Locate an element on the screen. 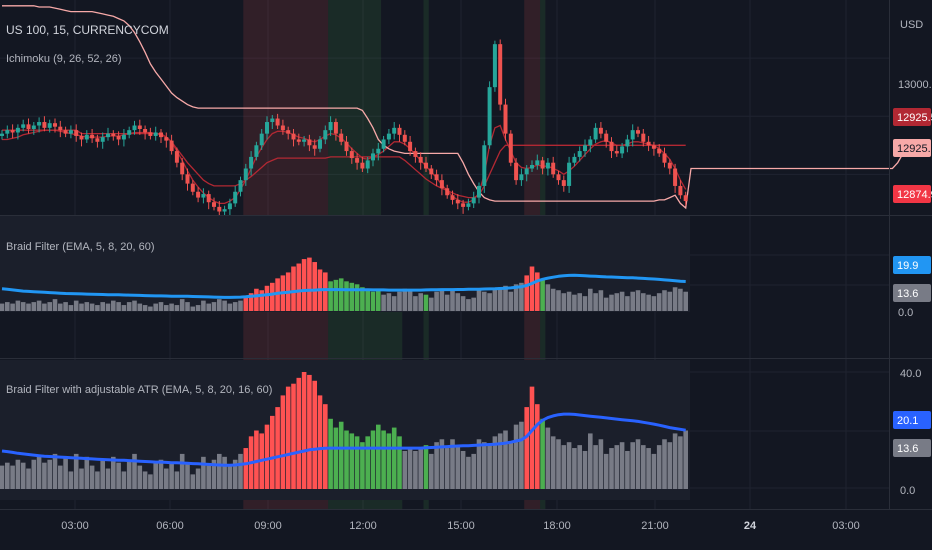  time-tick-label: 03:00 is located at coordinates (75, 526).